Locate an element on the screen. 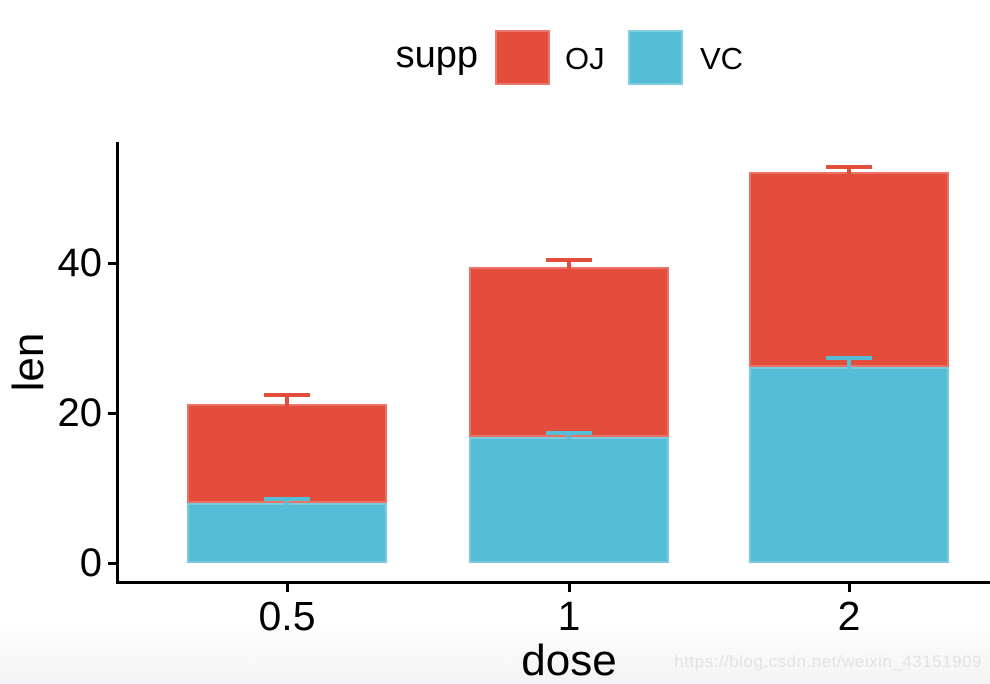  bar-1-vc-segment is located at coordinates (569, 500).